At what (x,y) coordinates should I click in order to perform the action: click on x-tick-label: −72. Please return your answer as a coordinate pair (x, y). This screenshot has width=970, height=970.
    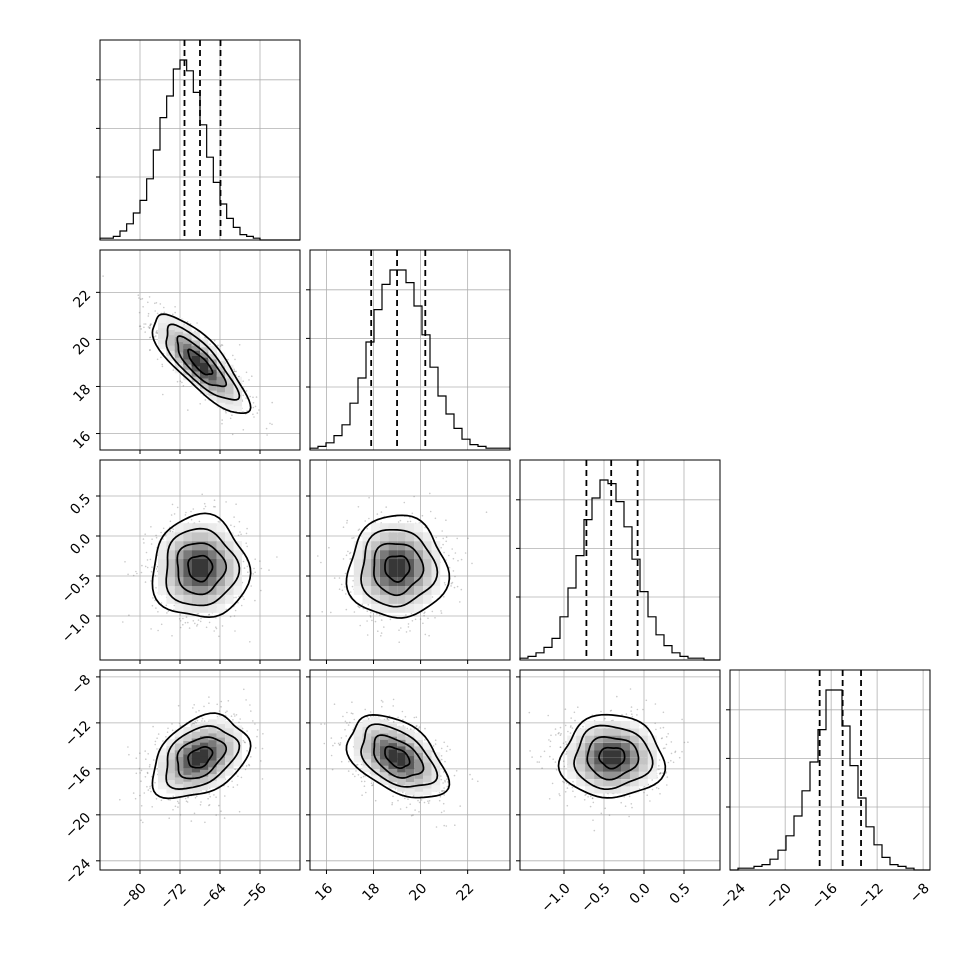
    Looking at the image, I should click on (174, 896).